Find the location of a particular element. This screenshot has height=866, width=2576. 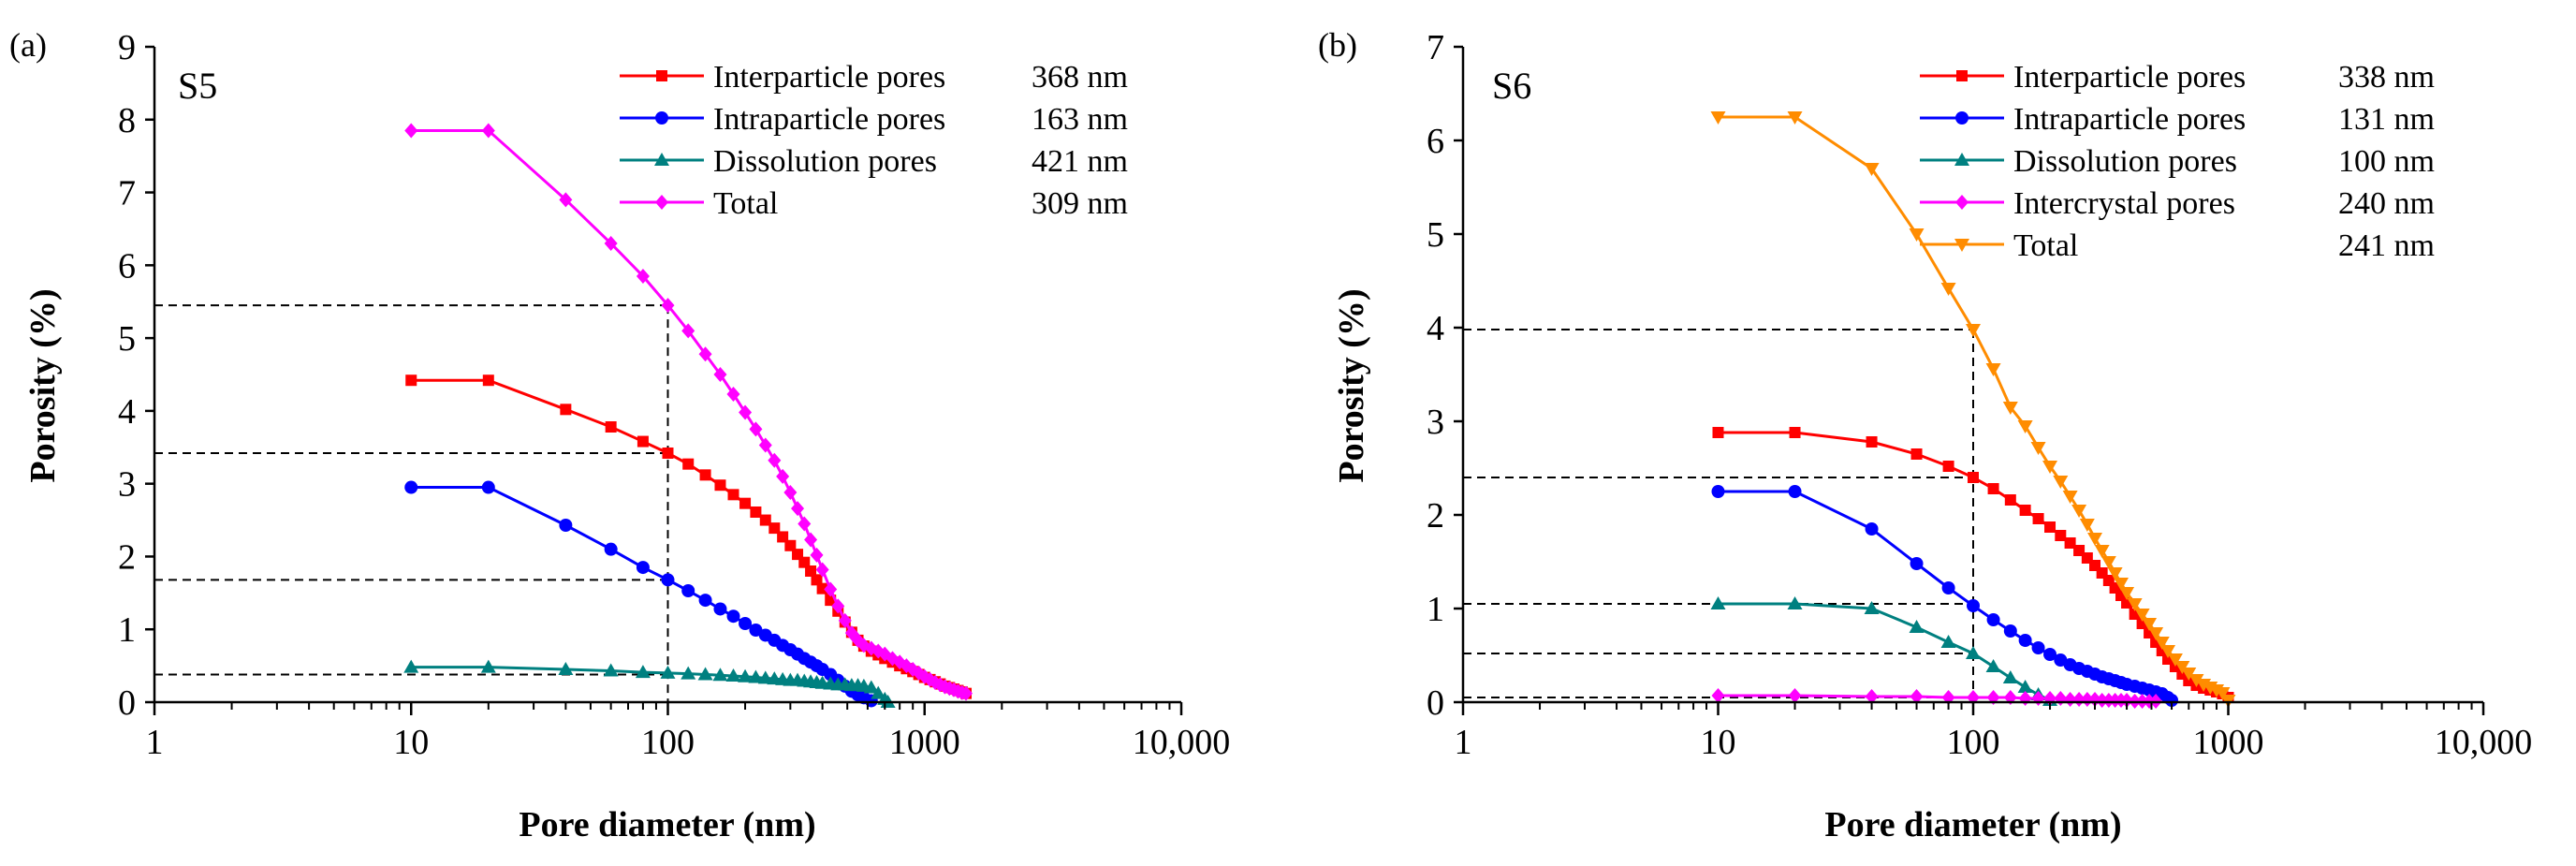

legend-value: 309 nm is located at coordinates (1080, 203).